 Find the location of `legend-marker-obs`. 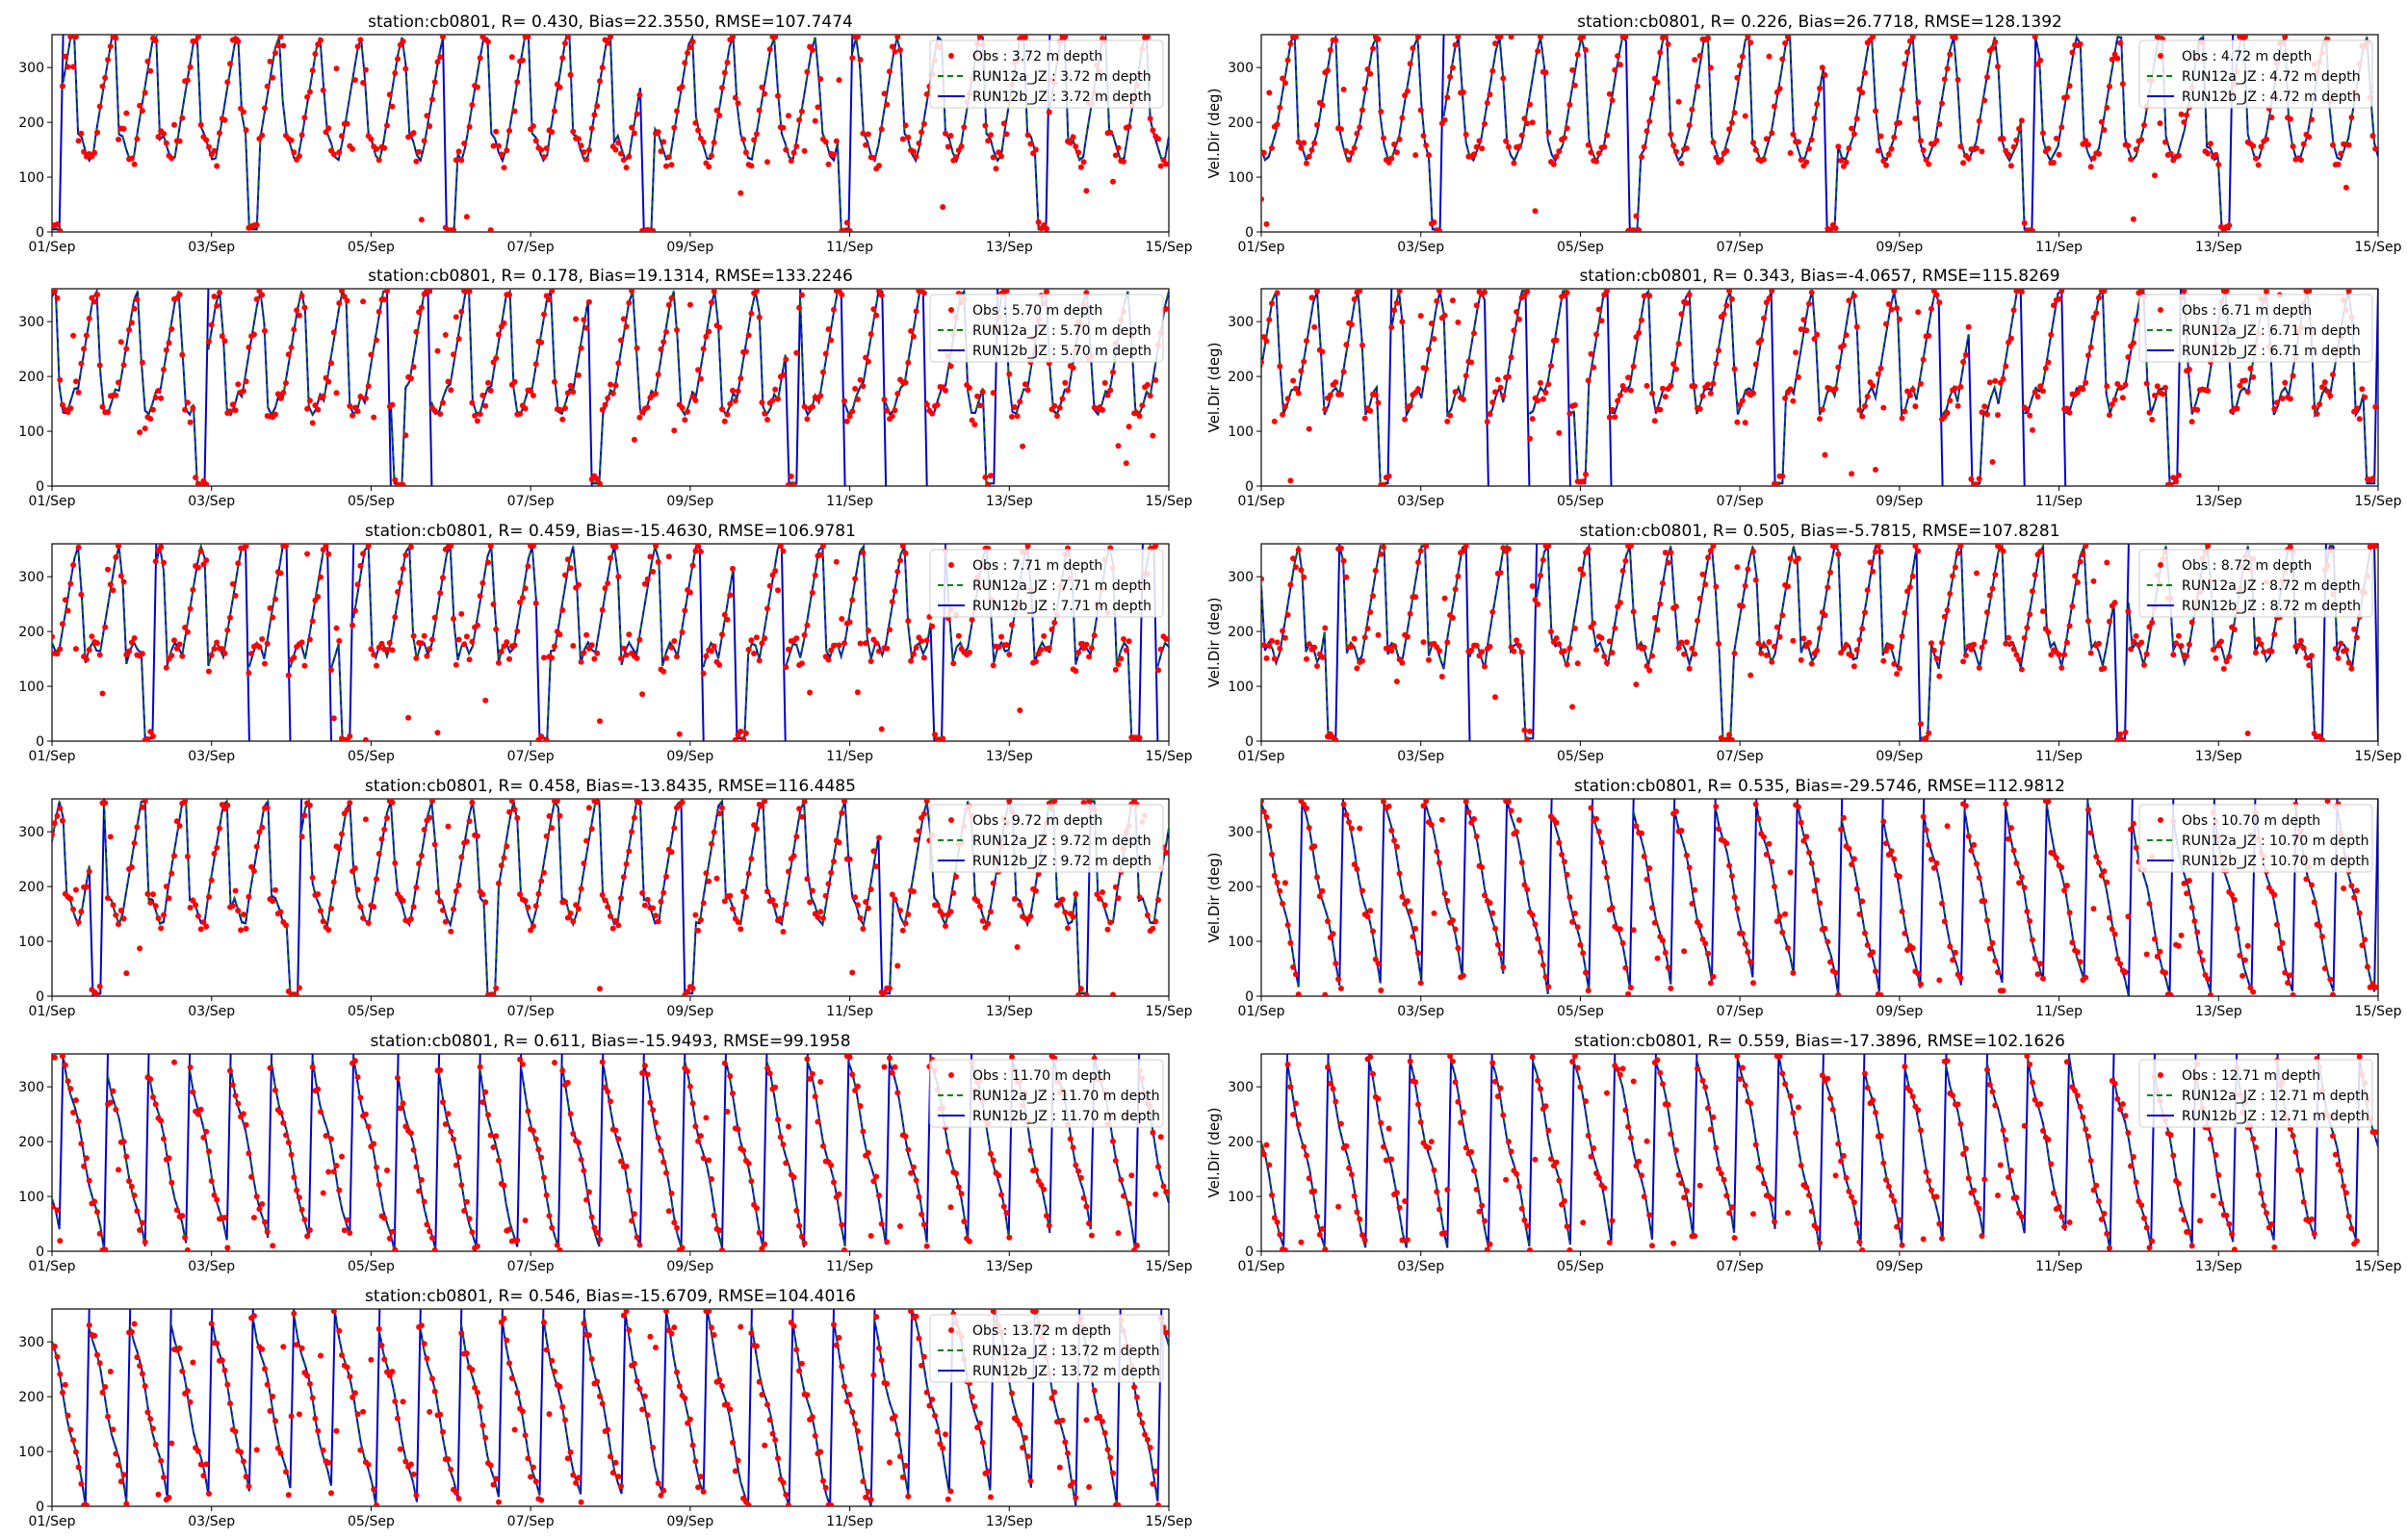

legend-marker-obs is located at coordinates (2160, 1075).